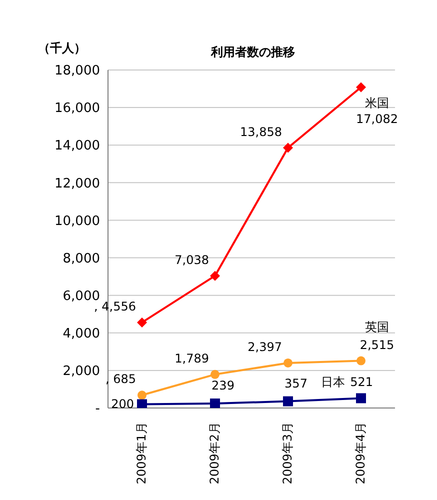 The image size is (437, 500). What do you see at coordinates (360, 453) in the screenshot?
I see `x-tick-label: 2009年4月` at bounding box center [360, 453].